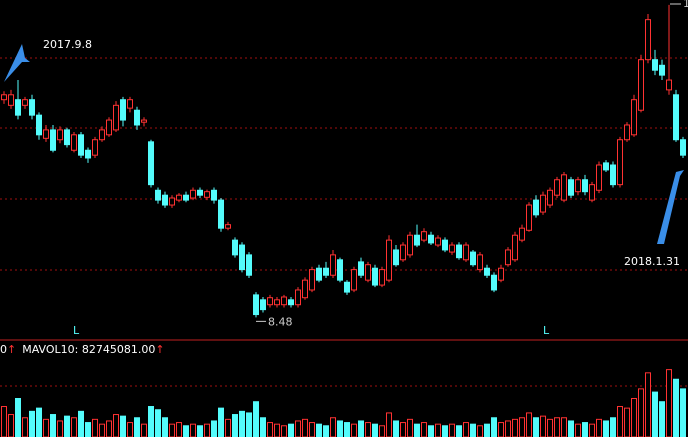 The width and height of the screenshot is (688, 437). I want to click on indicator-part: MAVOL10: 82745081.00, so click(88, 349).